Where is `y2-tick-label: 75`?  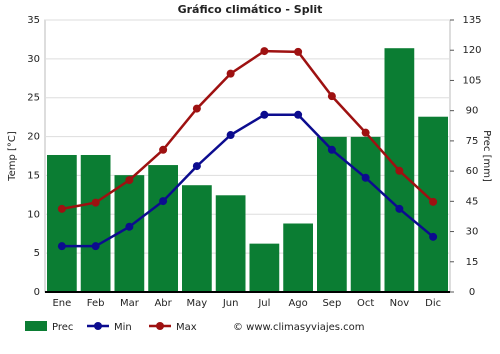 y2-tick-label: 75 is located at coordinates (472, 141).